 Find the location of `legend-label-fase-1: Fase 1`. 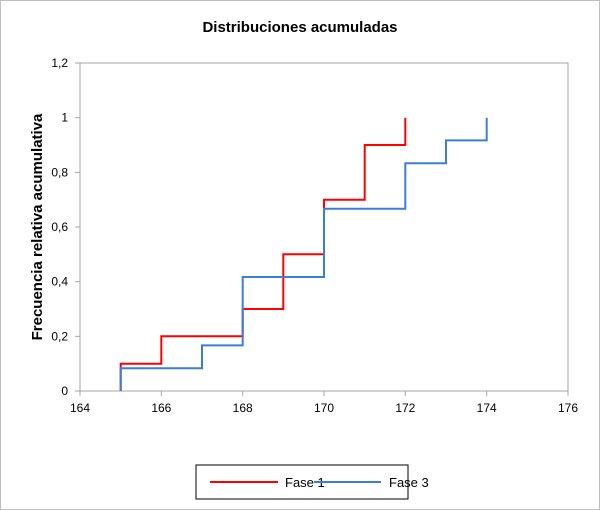

legend-label-fase-1: Fase 1 is located at coordinates (305, 482).